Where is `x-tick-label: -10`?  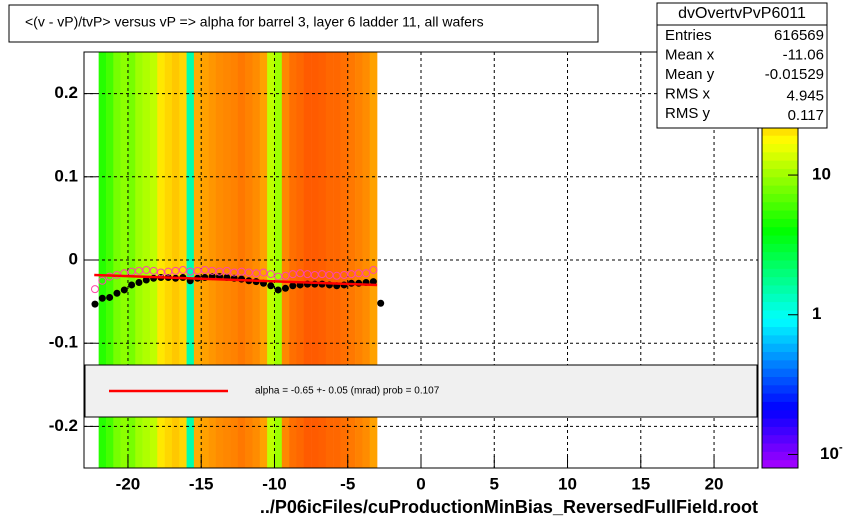 x-tick-label: -10 is located at coordinates (274, 483).